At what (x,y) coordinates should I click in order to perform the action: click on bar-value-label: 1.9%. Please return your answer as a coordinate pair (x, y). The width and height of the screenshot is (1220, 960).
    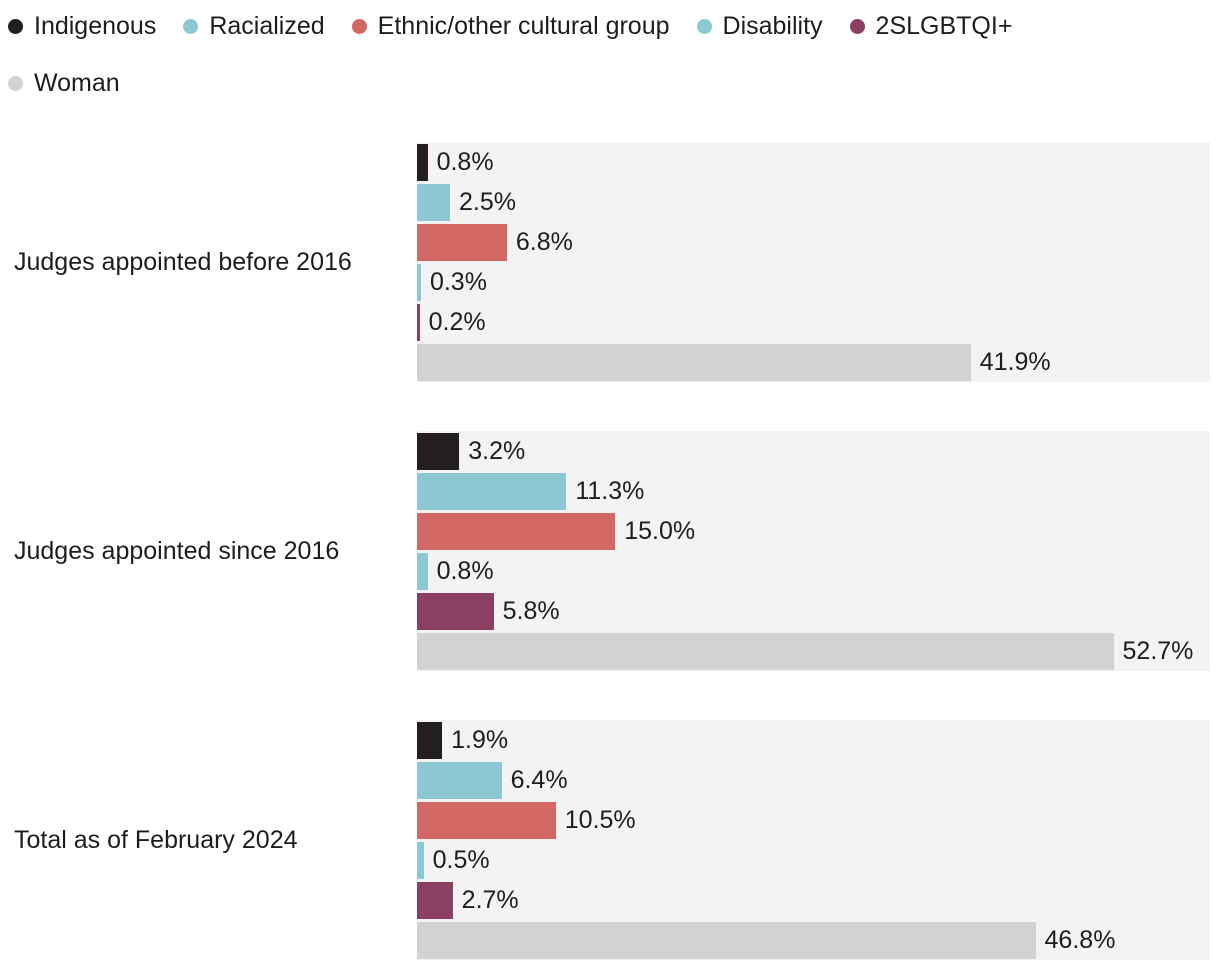
    Looking at the image, I should click on (480, 739).